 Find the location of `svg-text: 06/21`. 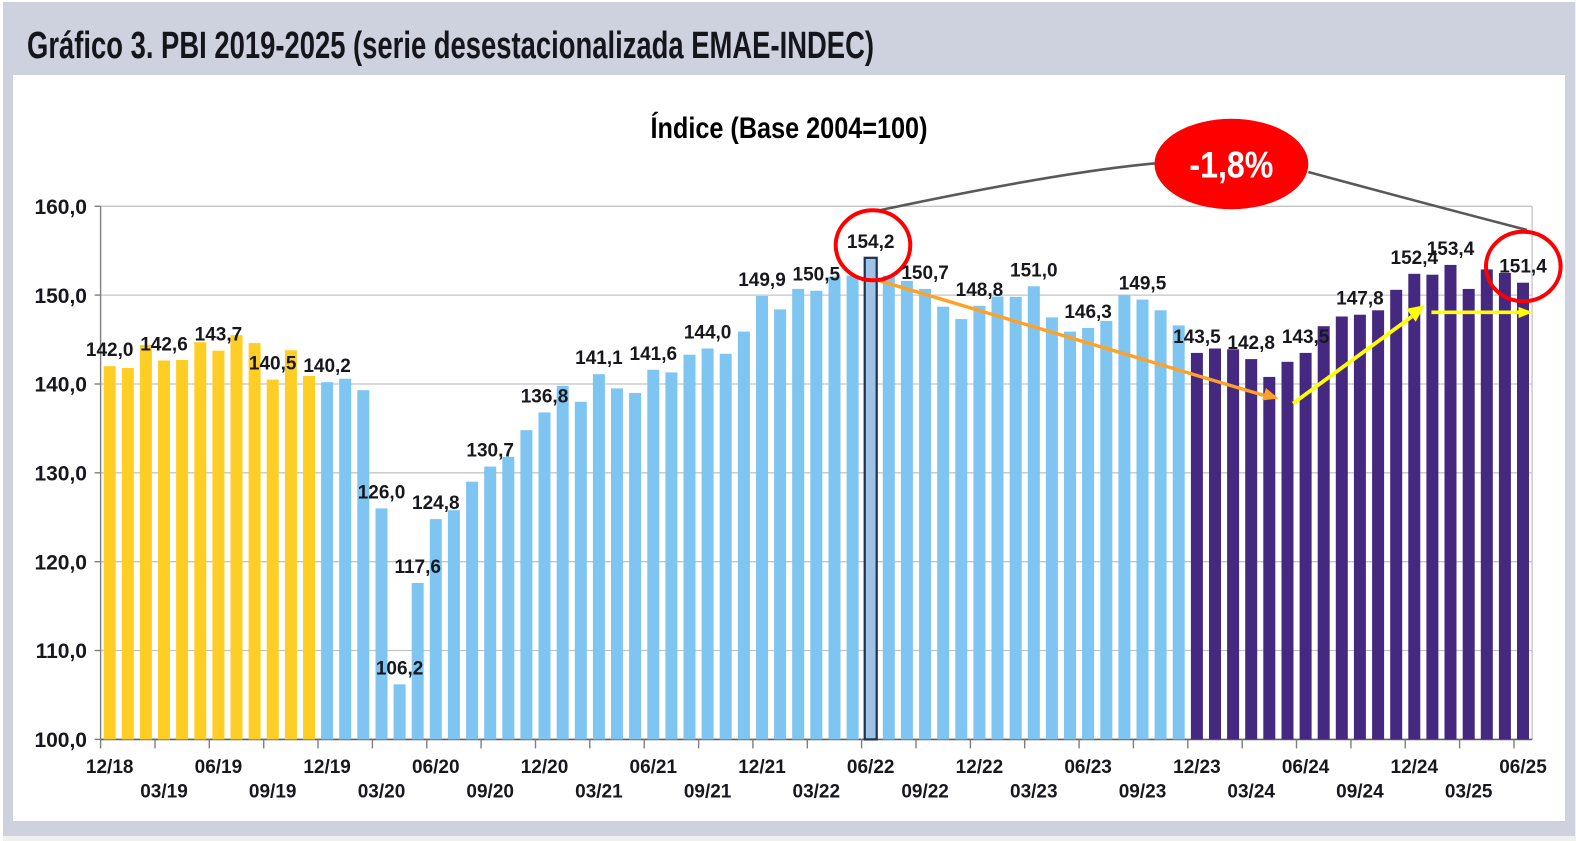

svg-text: 06/21 is located at coordinates (654, 767).